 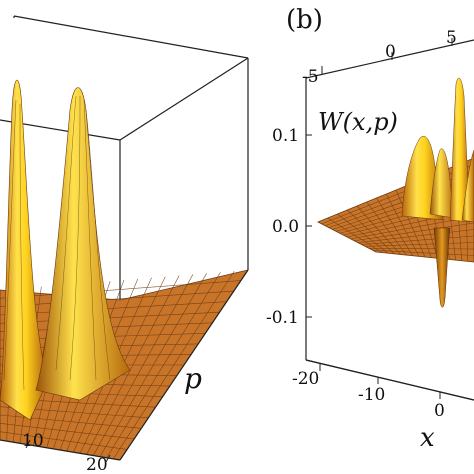 What do you see at coordinates (442, 267) in the screenshot?
I see `panel-b-feature-negative-dip` at bounding box center [442, 267].